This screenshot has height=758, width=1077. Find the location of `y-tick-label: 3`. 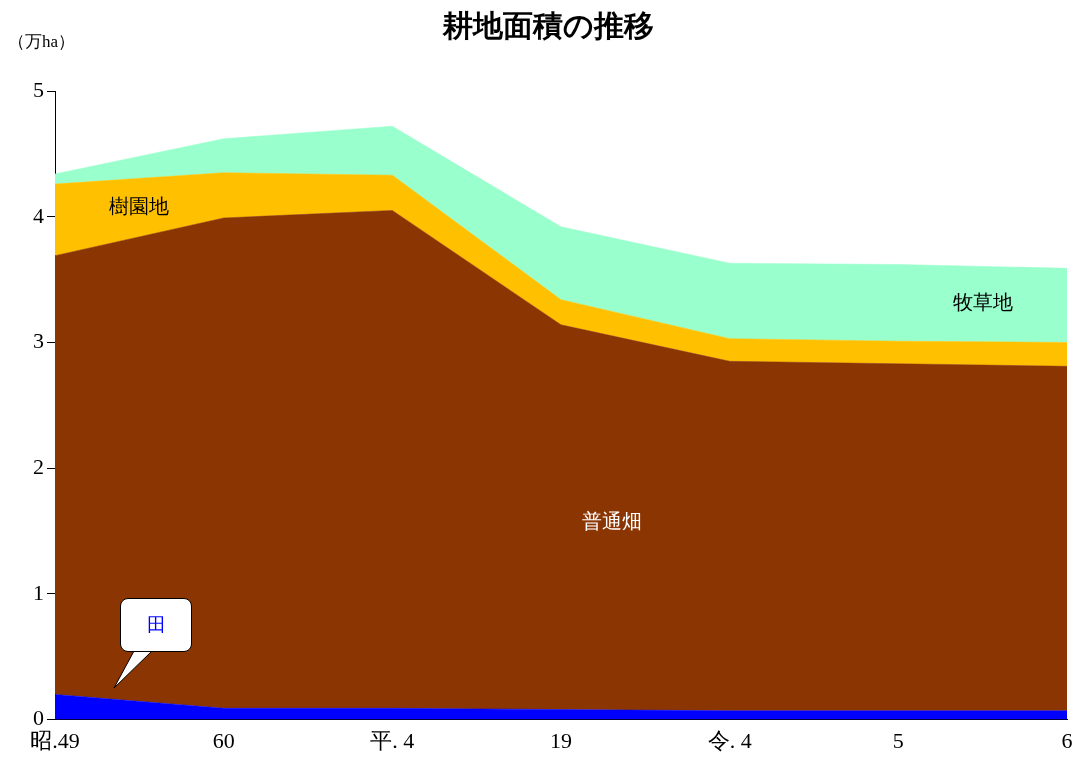

y-tick-label: 3 is located at coordinates (38, 341).